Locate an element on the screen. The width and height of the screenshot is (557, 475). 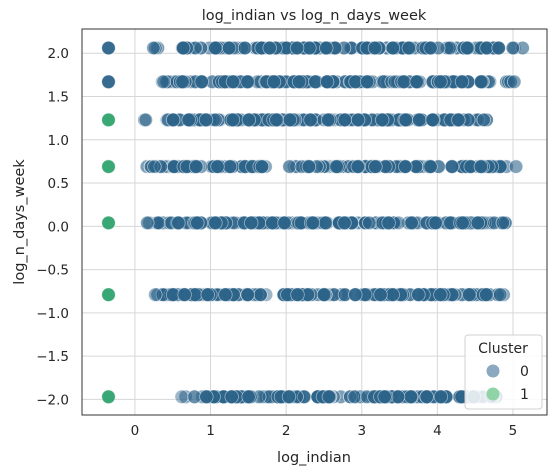
x-tick-label: 1 is located at coordinates (210, 431).